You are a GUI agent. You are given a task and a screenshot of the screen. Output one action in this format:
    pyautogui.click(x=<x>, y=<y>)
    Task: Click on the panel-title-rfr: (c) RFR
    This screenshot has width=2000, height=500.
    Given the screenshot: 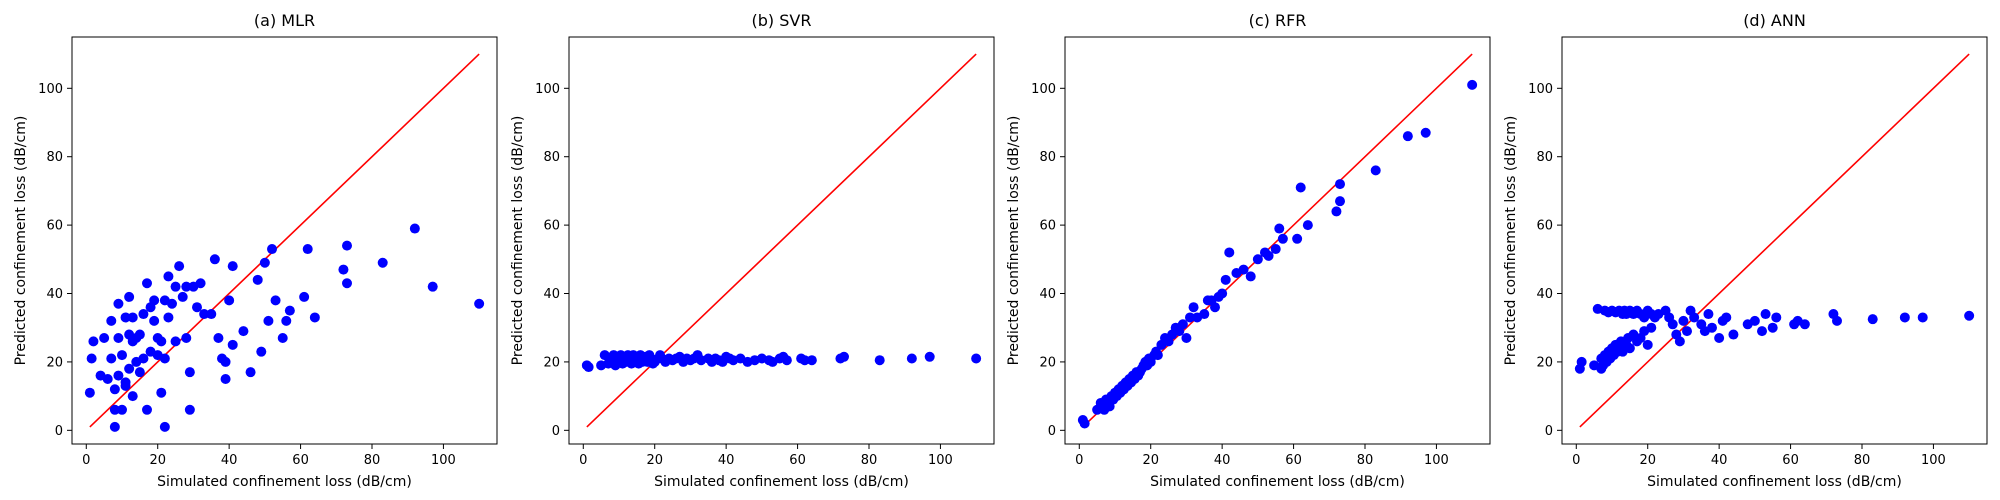 What is the action you would take?
    pyautogui.click(x=1278, y=20)
    